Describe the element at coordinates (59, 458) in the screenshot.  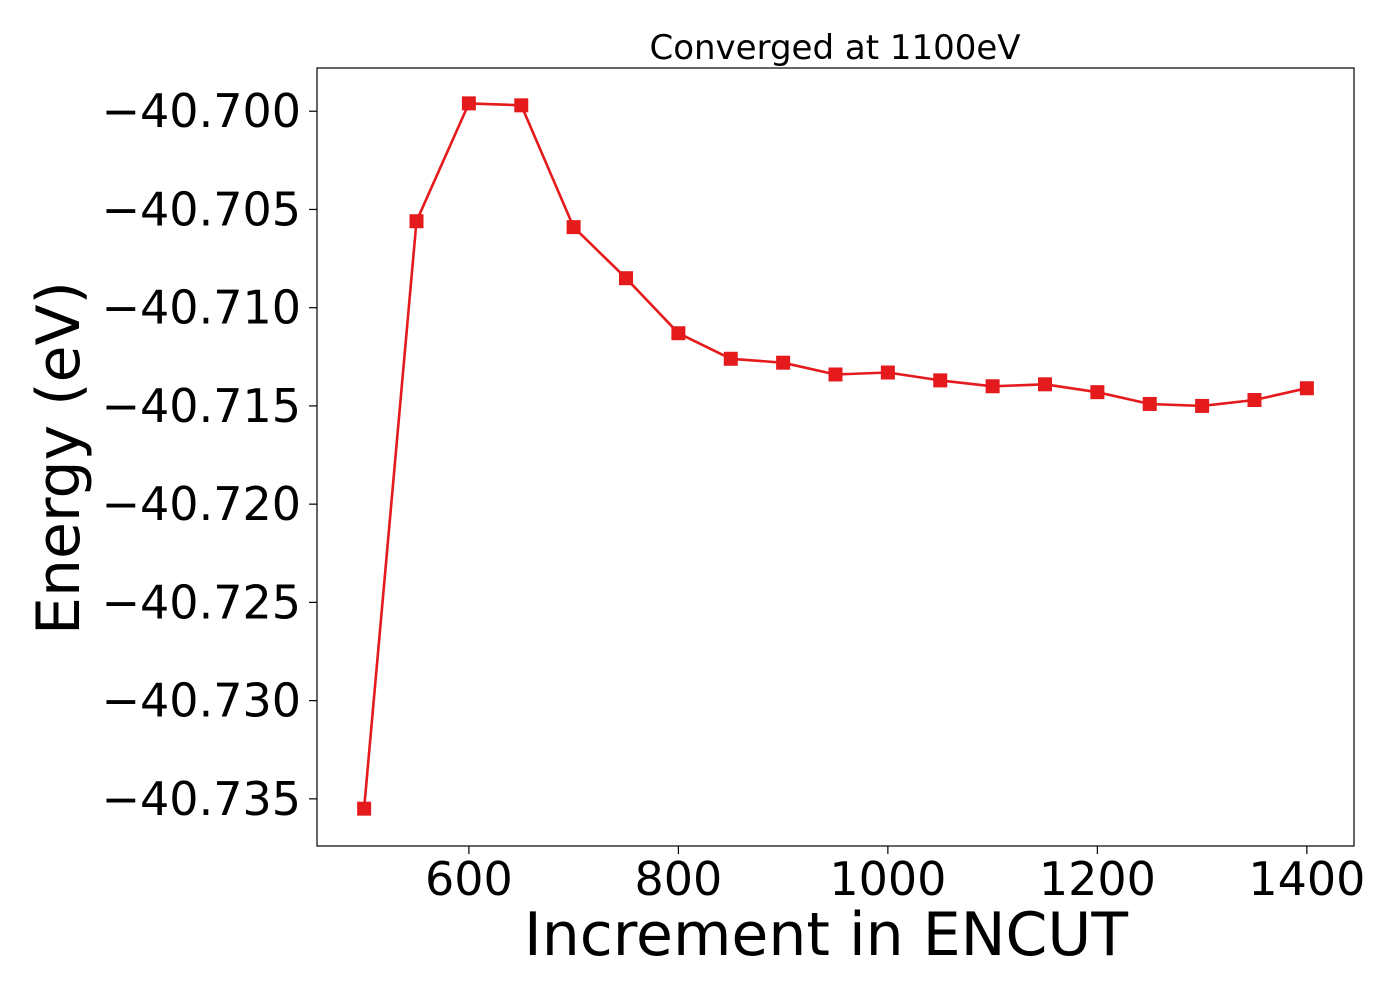
I see `y-axis-label: Energy (eV)` at that location.